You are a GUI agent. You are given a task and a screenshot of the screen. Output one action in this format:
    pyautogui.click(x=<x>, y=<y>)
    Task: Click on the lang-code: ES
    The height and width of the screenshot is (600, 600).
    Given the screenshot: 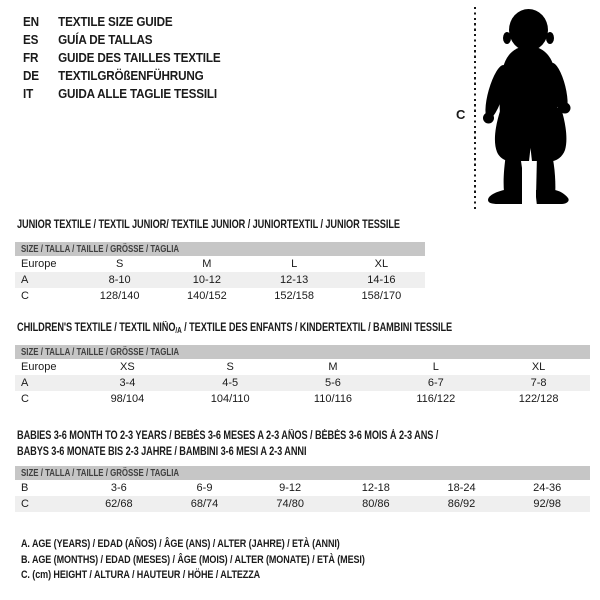 What is the action you would take?
    pyautogui.click(x=31, y=39)
    